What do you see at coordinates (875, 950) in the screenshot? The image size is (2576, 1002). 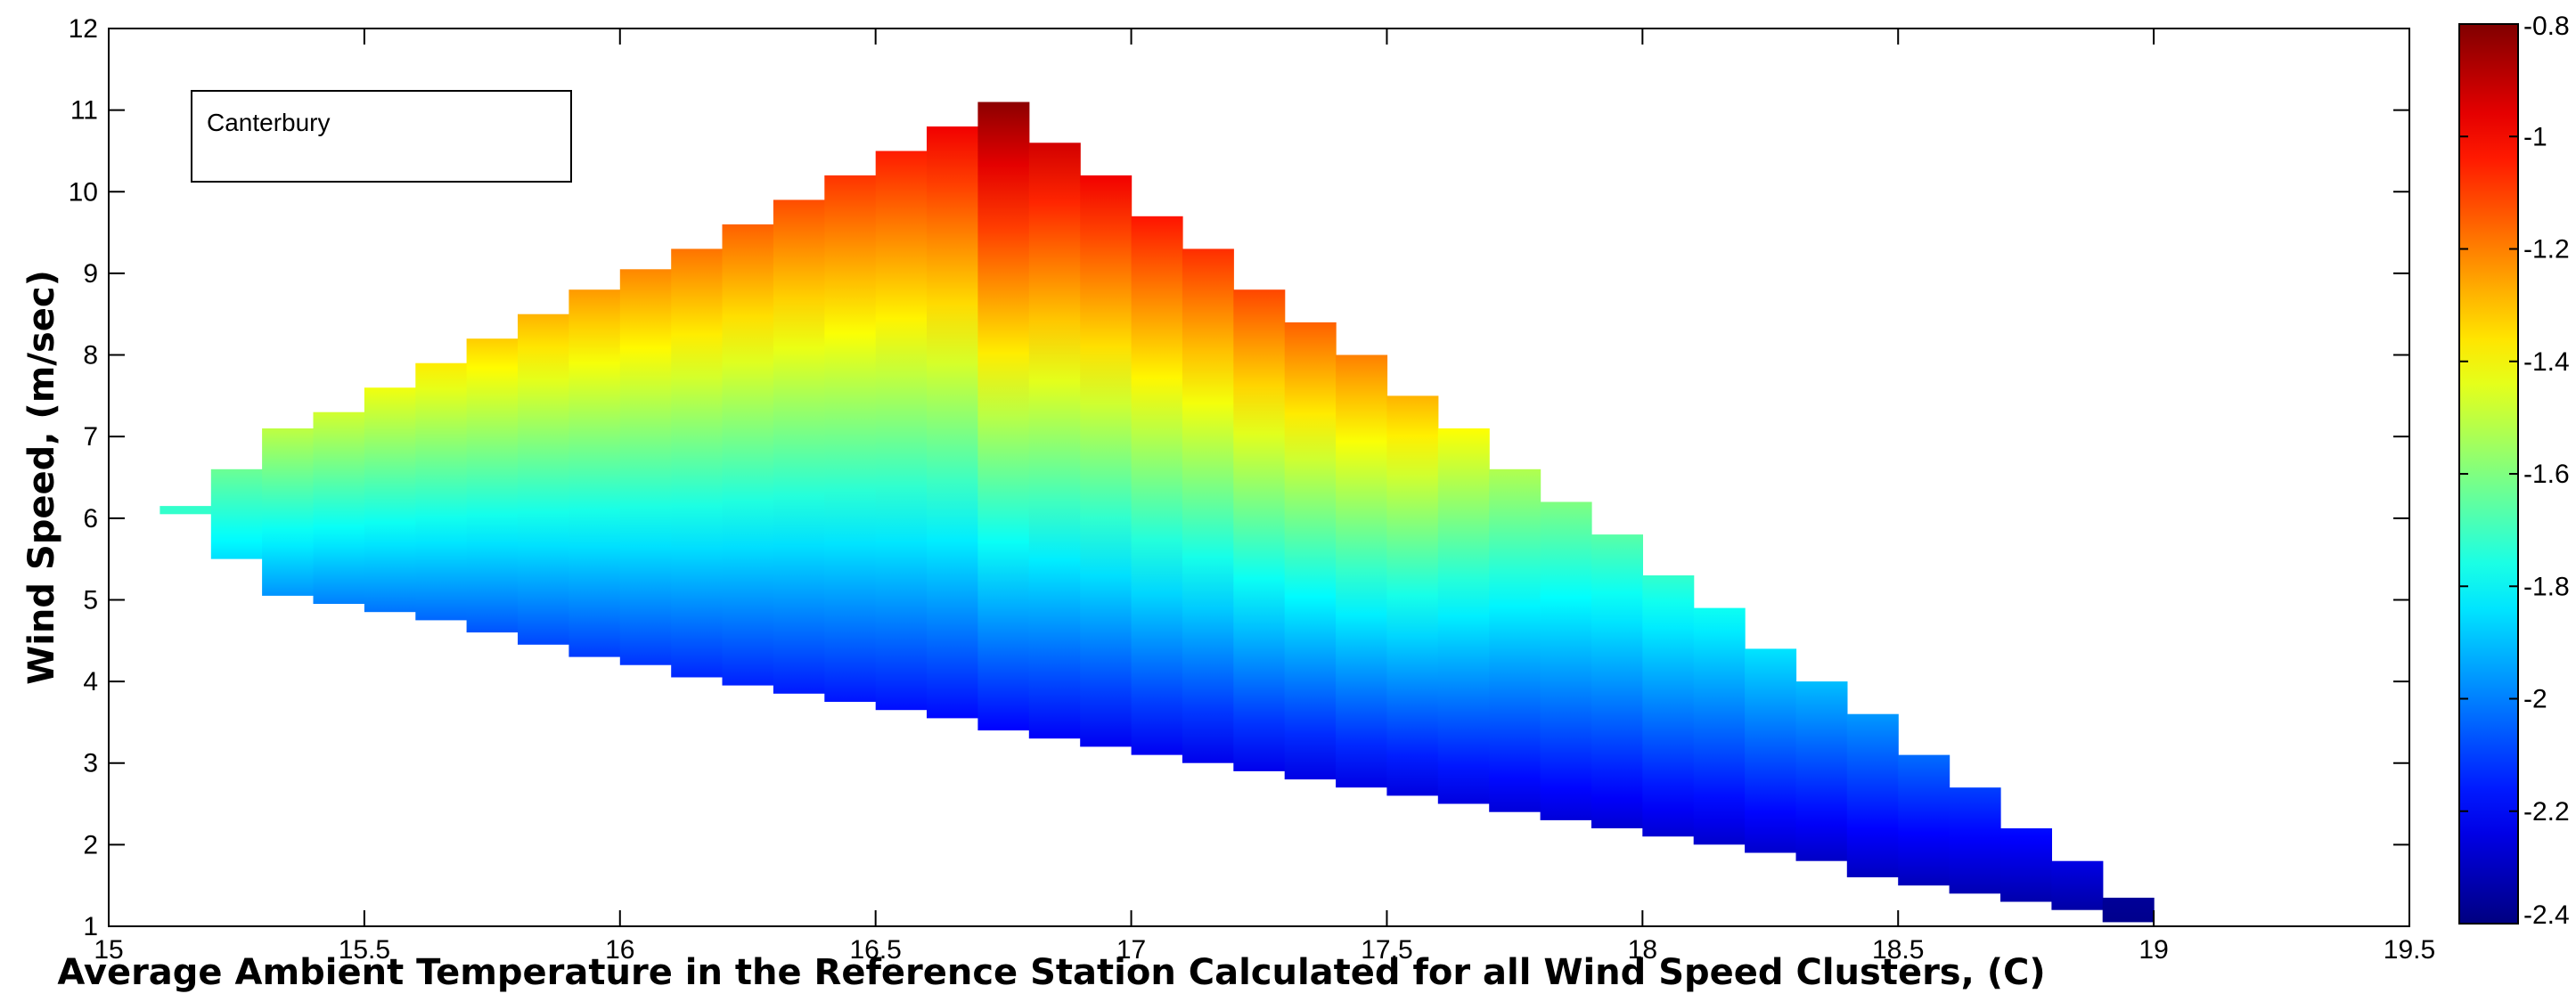 I see `x-tick-label: 16.5` at bounding box center [875, 950].